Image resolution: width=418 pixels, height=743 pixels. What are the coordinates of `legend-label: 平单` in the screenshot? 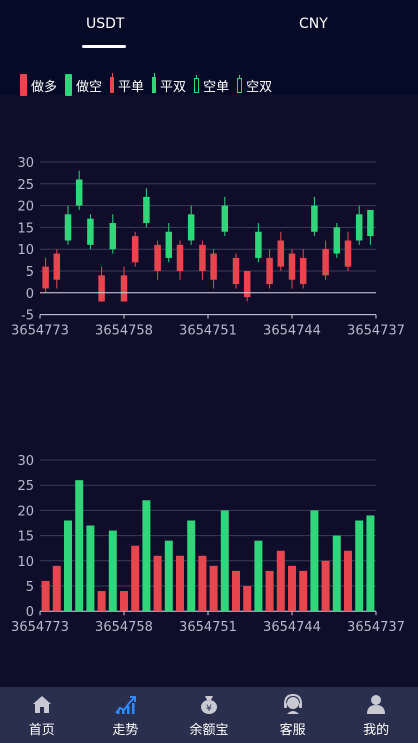 It's located at (131, 87).